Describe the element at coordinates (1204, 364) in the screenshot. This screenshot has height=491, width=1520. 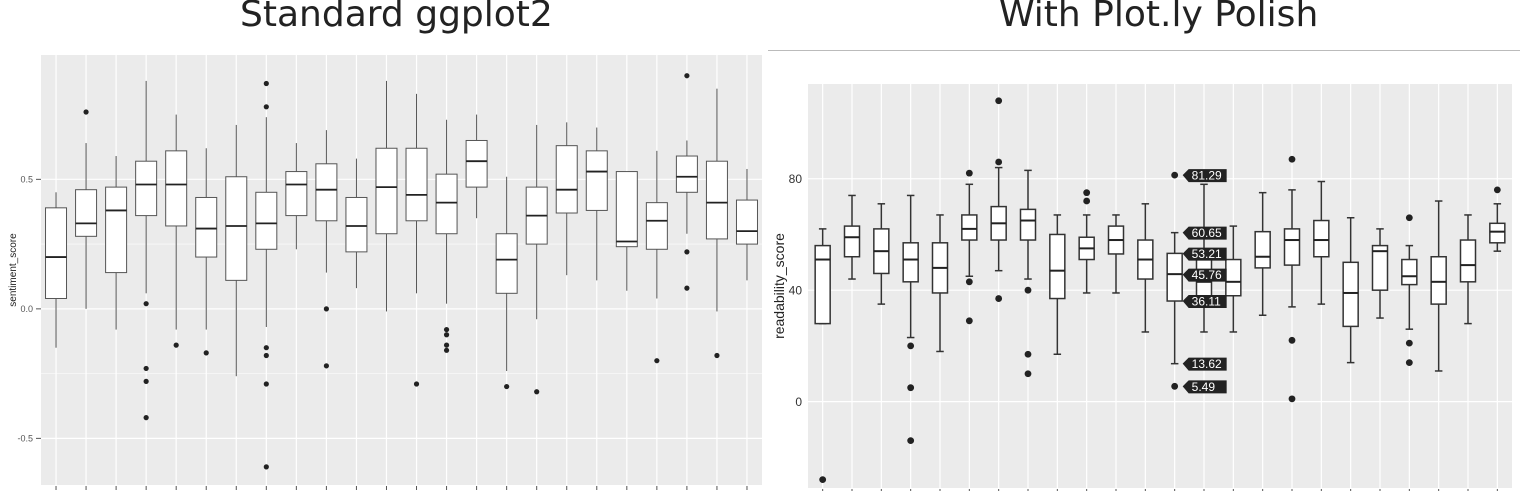
I see `hover-tooltip: 13.62` at that location.